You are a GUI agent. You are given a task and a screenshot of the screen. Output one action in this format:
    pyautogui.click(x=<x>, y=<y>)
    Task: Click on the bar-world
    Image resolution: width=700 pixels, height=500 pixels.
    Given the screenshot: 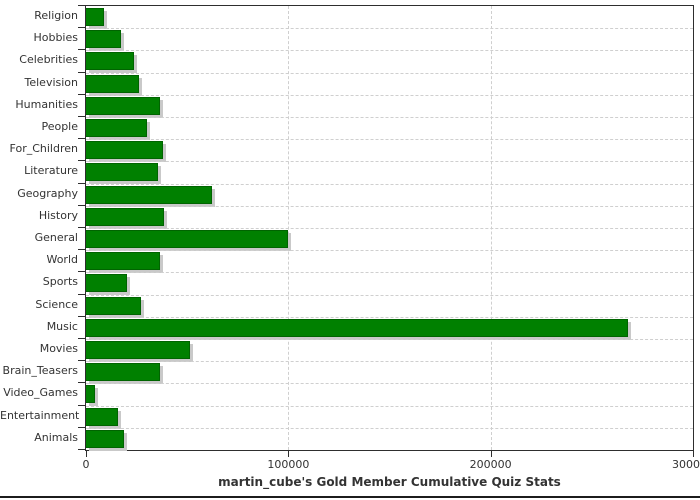 What is the action you would take?
    pyautogui.click(x=123, y=261)
    